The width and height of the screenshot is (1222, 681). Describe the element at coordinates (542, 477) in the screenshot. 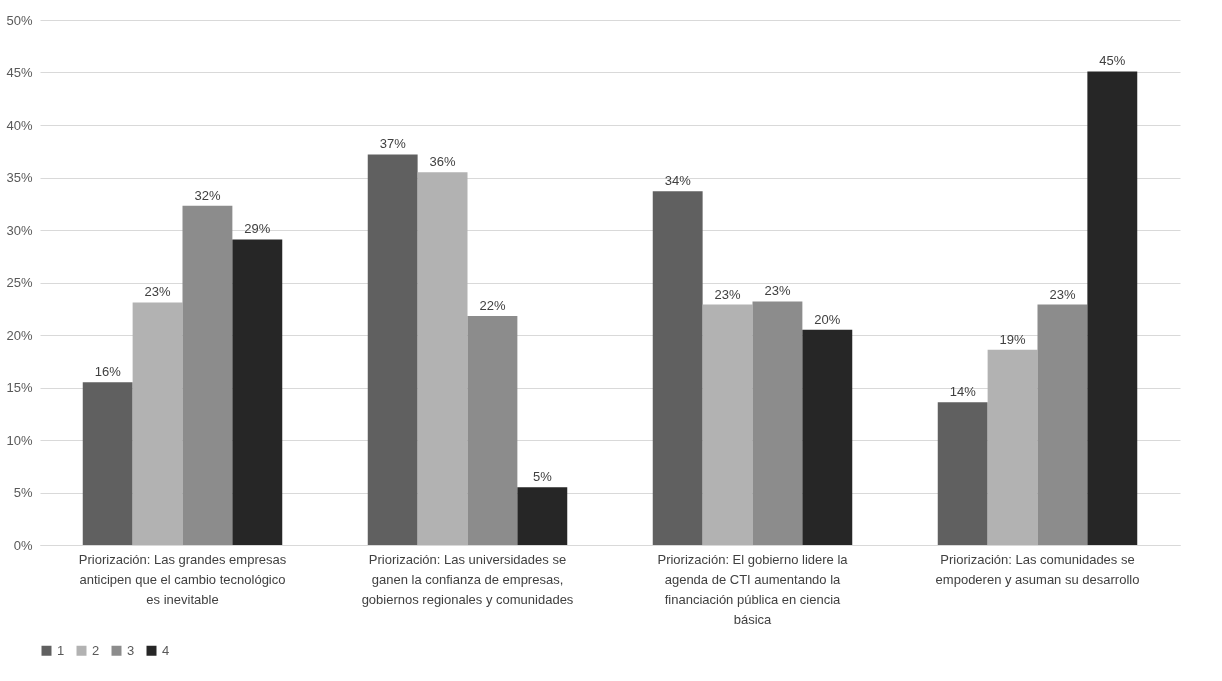

I see `data-label: 5%` at that location.